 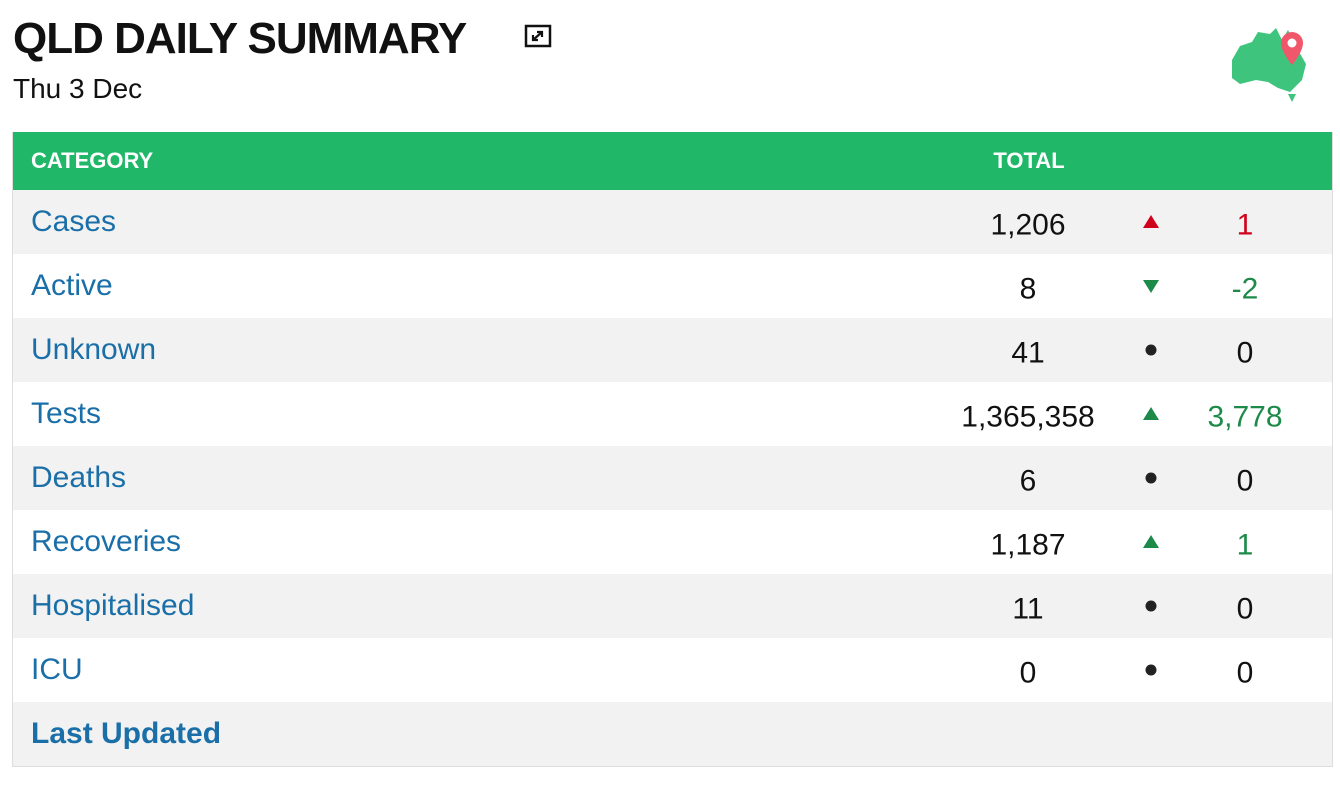 What do you see at coordinates (1028, 289) in the screenshot?
I see `total-value: 8` at bounding box center [1028, 289].